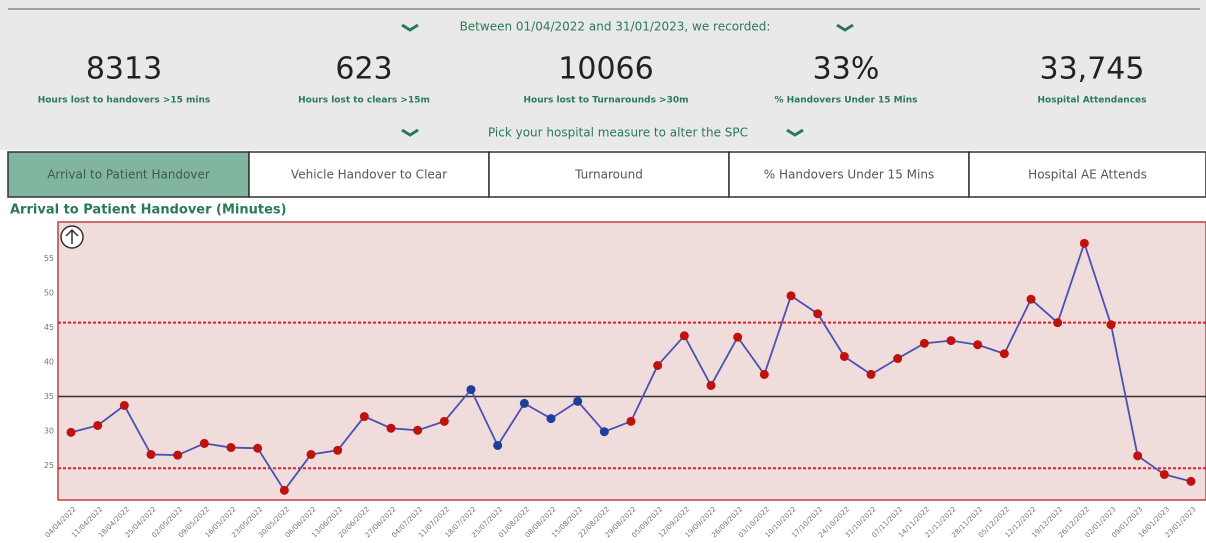  What do you see at coordinates (128, 175) in the screenshot?
I see `tab-label: Arrival to Patient Handover` at bounding box center [128, 175].